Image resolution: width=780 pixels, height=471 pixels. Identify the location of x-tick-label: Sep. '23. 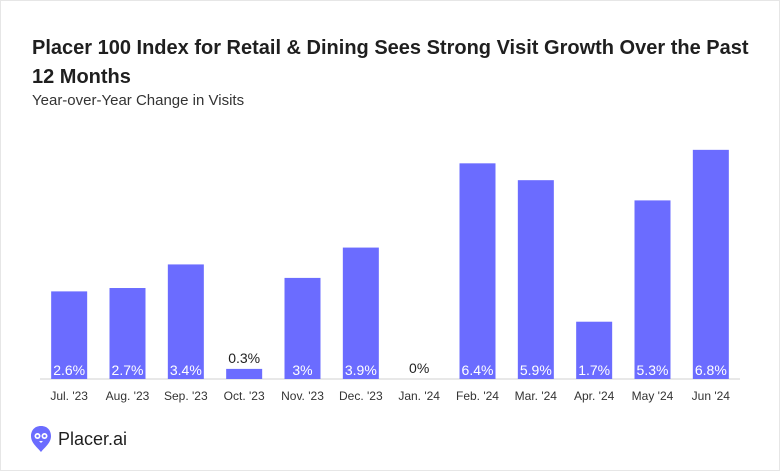
(186, 396).